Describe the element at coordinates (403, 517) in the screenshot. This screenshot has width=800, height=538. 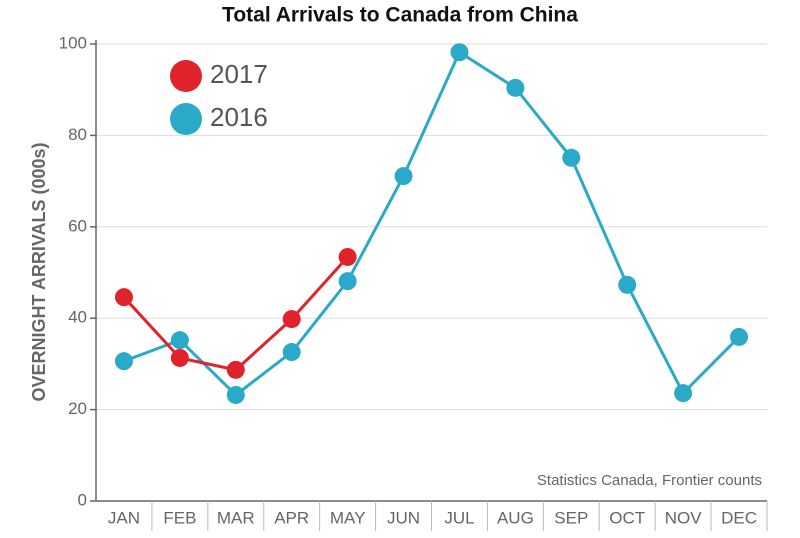
I see `x-tick-label: JUN` at that location.